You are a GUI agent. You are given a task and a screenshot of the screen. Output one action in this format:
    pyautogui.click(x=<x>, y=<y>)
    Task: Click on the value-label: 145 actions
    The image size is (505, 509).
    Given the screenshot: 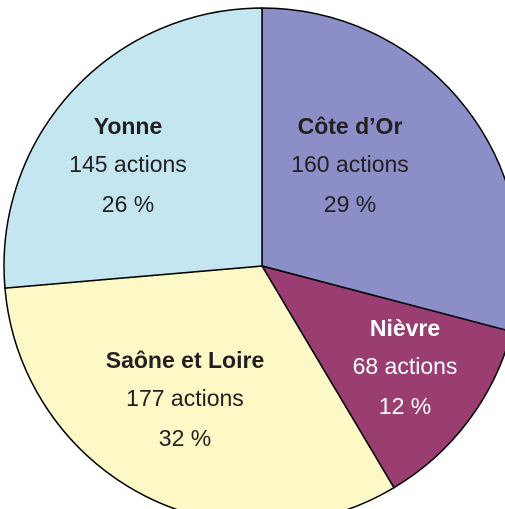 What is the action you would take?
    pyautogui.click(x=128, y=164)
    